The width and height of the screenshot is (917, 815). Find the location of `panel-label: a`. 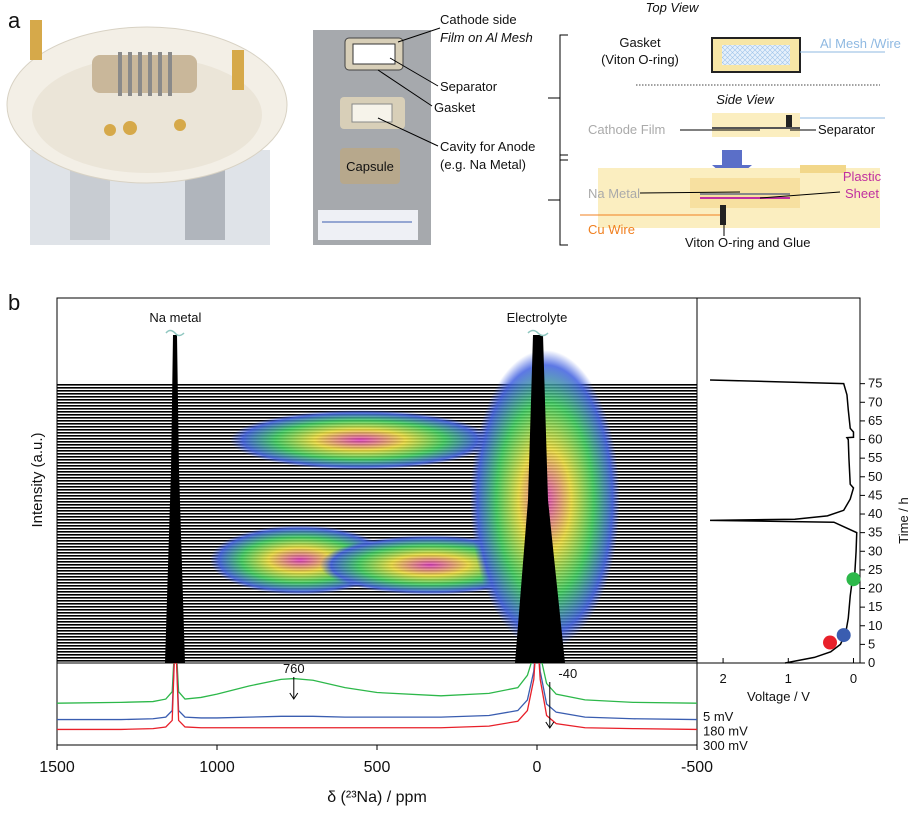

panel-label: a is located at coordinates (14, 20).